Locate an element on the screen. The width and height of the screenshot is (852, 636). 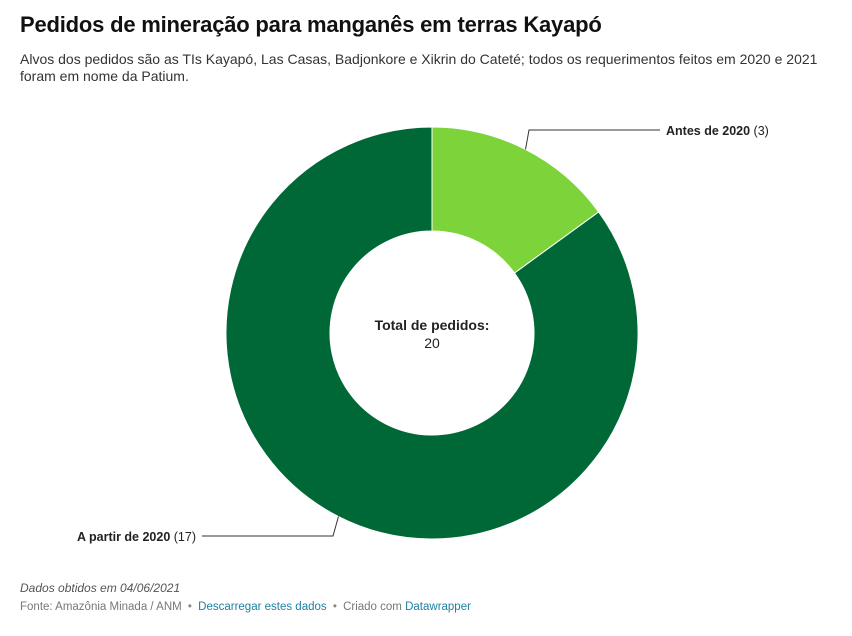
slice-label-0: Antes de 2020 (3) is located at coordinates (717, 131).